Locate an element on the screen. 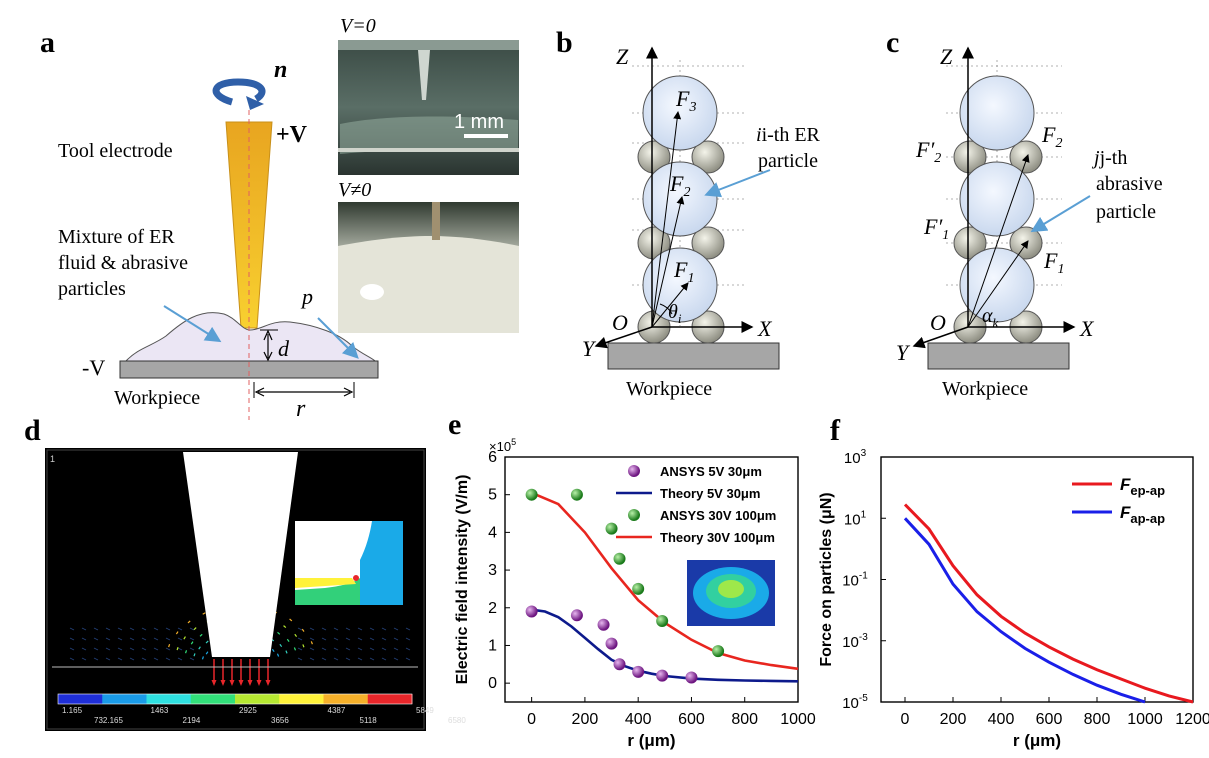 The height and width of the screenshot is (758, 1209). y-tick-exp: 1 is located at coordinates (864, 514).